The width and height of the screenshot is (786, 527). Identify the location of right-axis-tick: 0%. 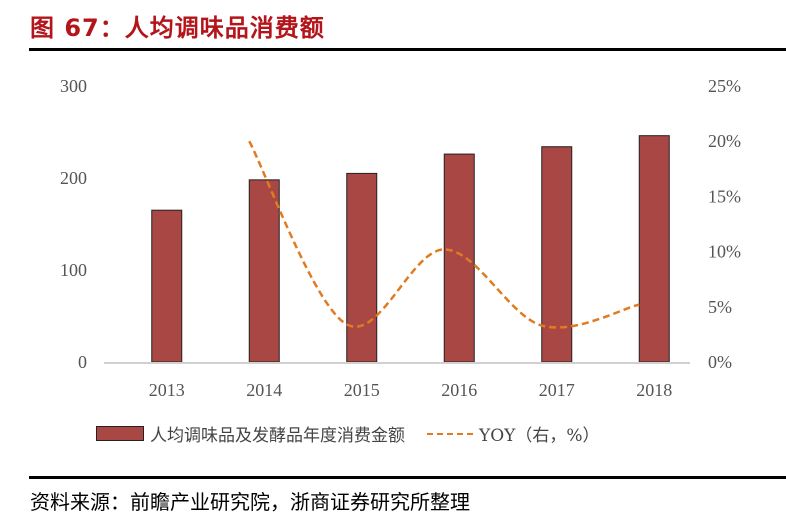
(720, 362).